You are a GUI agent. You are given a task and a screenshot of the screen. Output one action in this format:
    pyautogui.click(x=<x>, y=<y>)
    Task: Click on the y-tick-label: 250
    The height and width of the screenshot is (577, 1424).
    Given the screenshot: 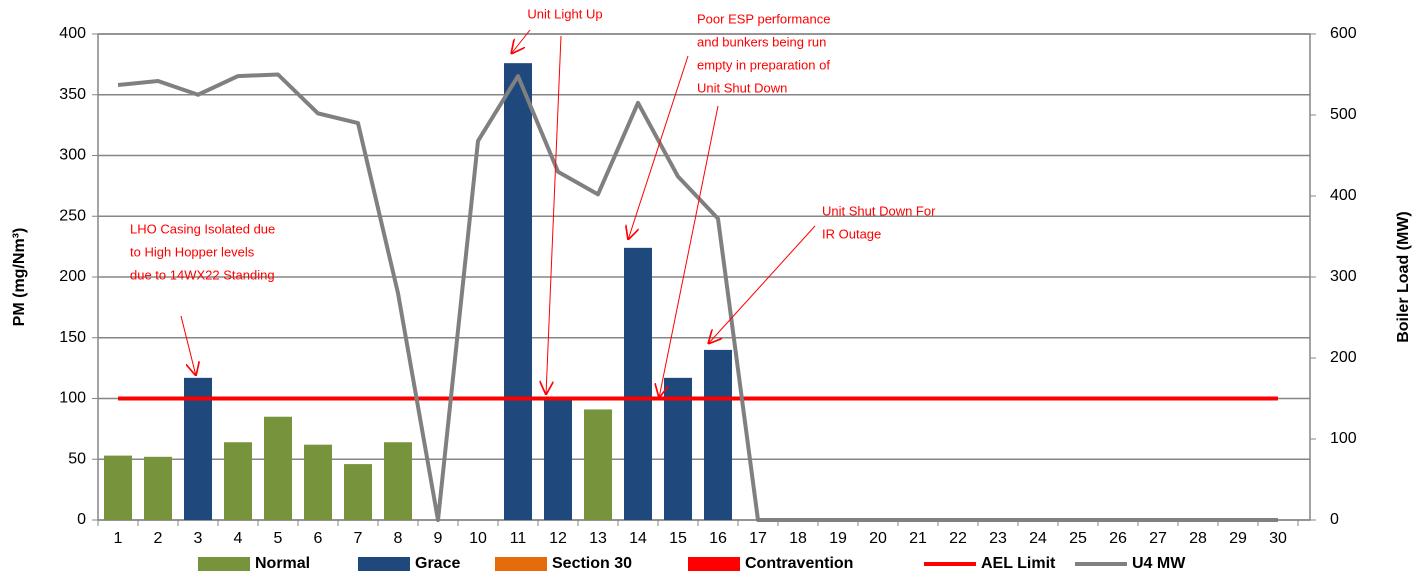 What is the action you would take?
    pyautogui.click(x=72, y=215)
    